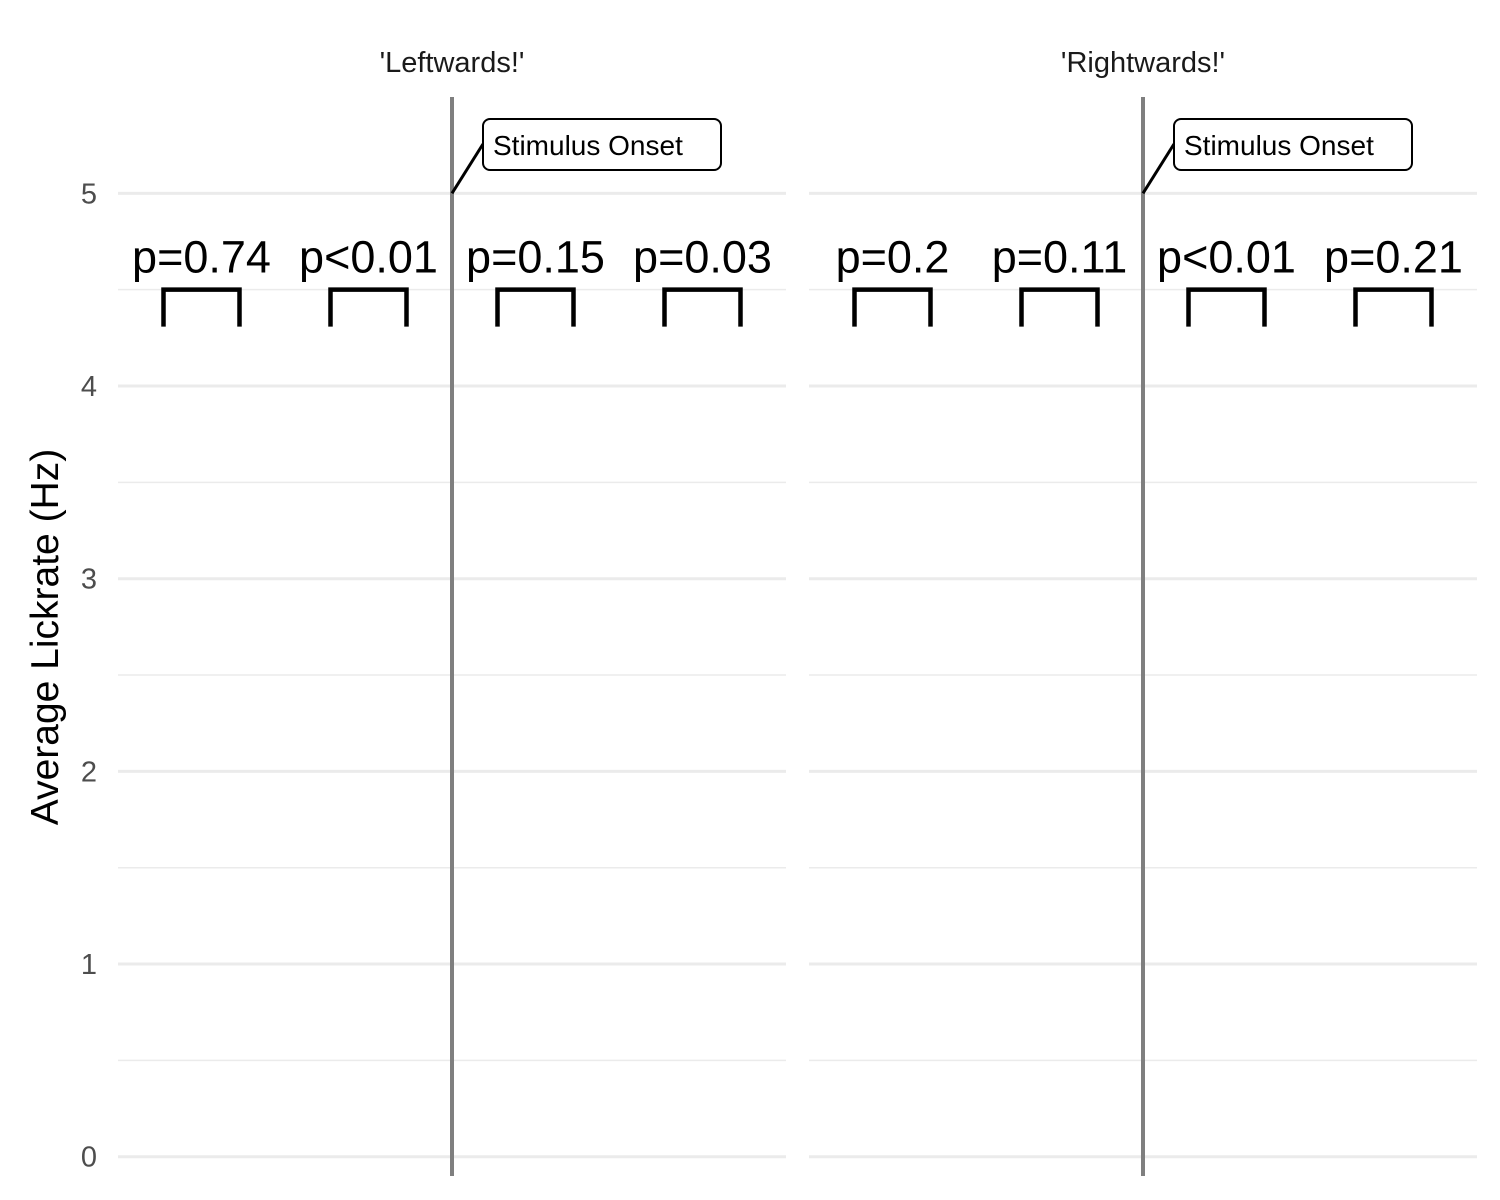  Describe the element at coordinates (1393, 257) in the screenshot. I see `p-value-label: p=0.21` at that location.